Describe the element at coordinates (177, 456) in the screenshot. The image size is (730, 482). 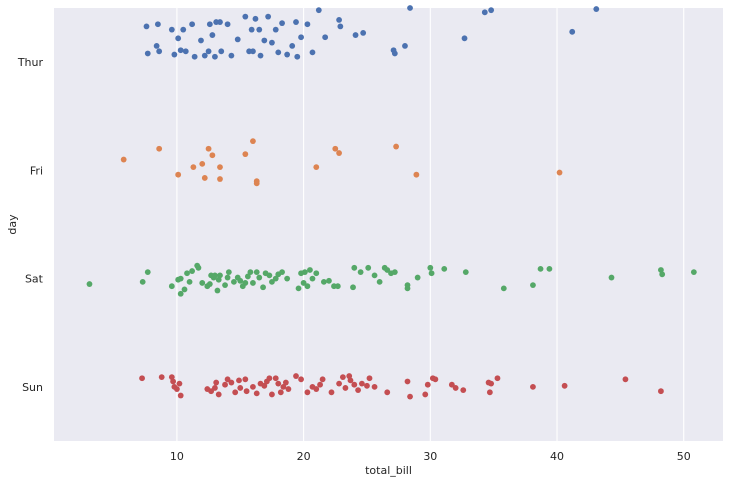
I see `x-tick-label: 10` at that location.